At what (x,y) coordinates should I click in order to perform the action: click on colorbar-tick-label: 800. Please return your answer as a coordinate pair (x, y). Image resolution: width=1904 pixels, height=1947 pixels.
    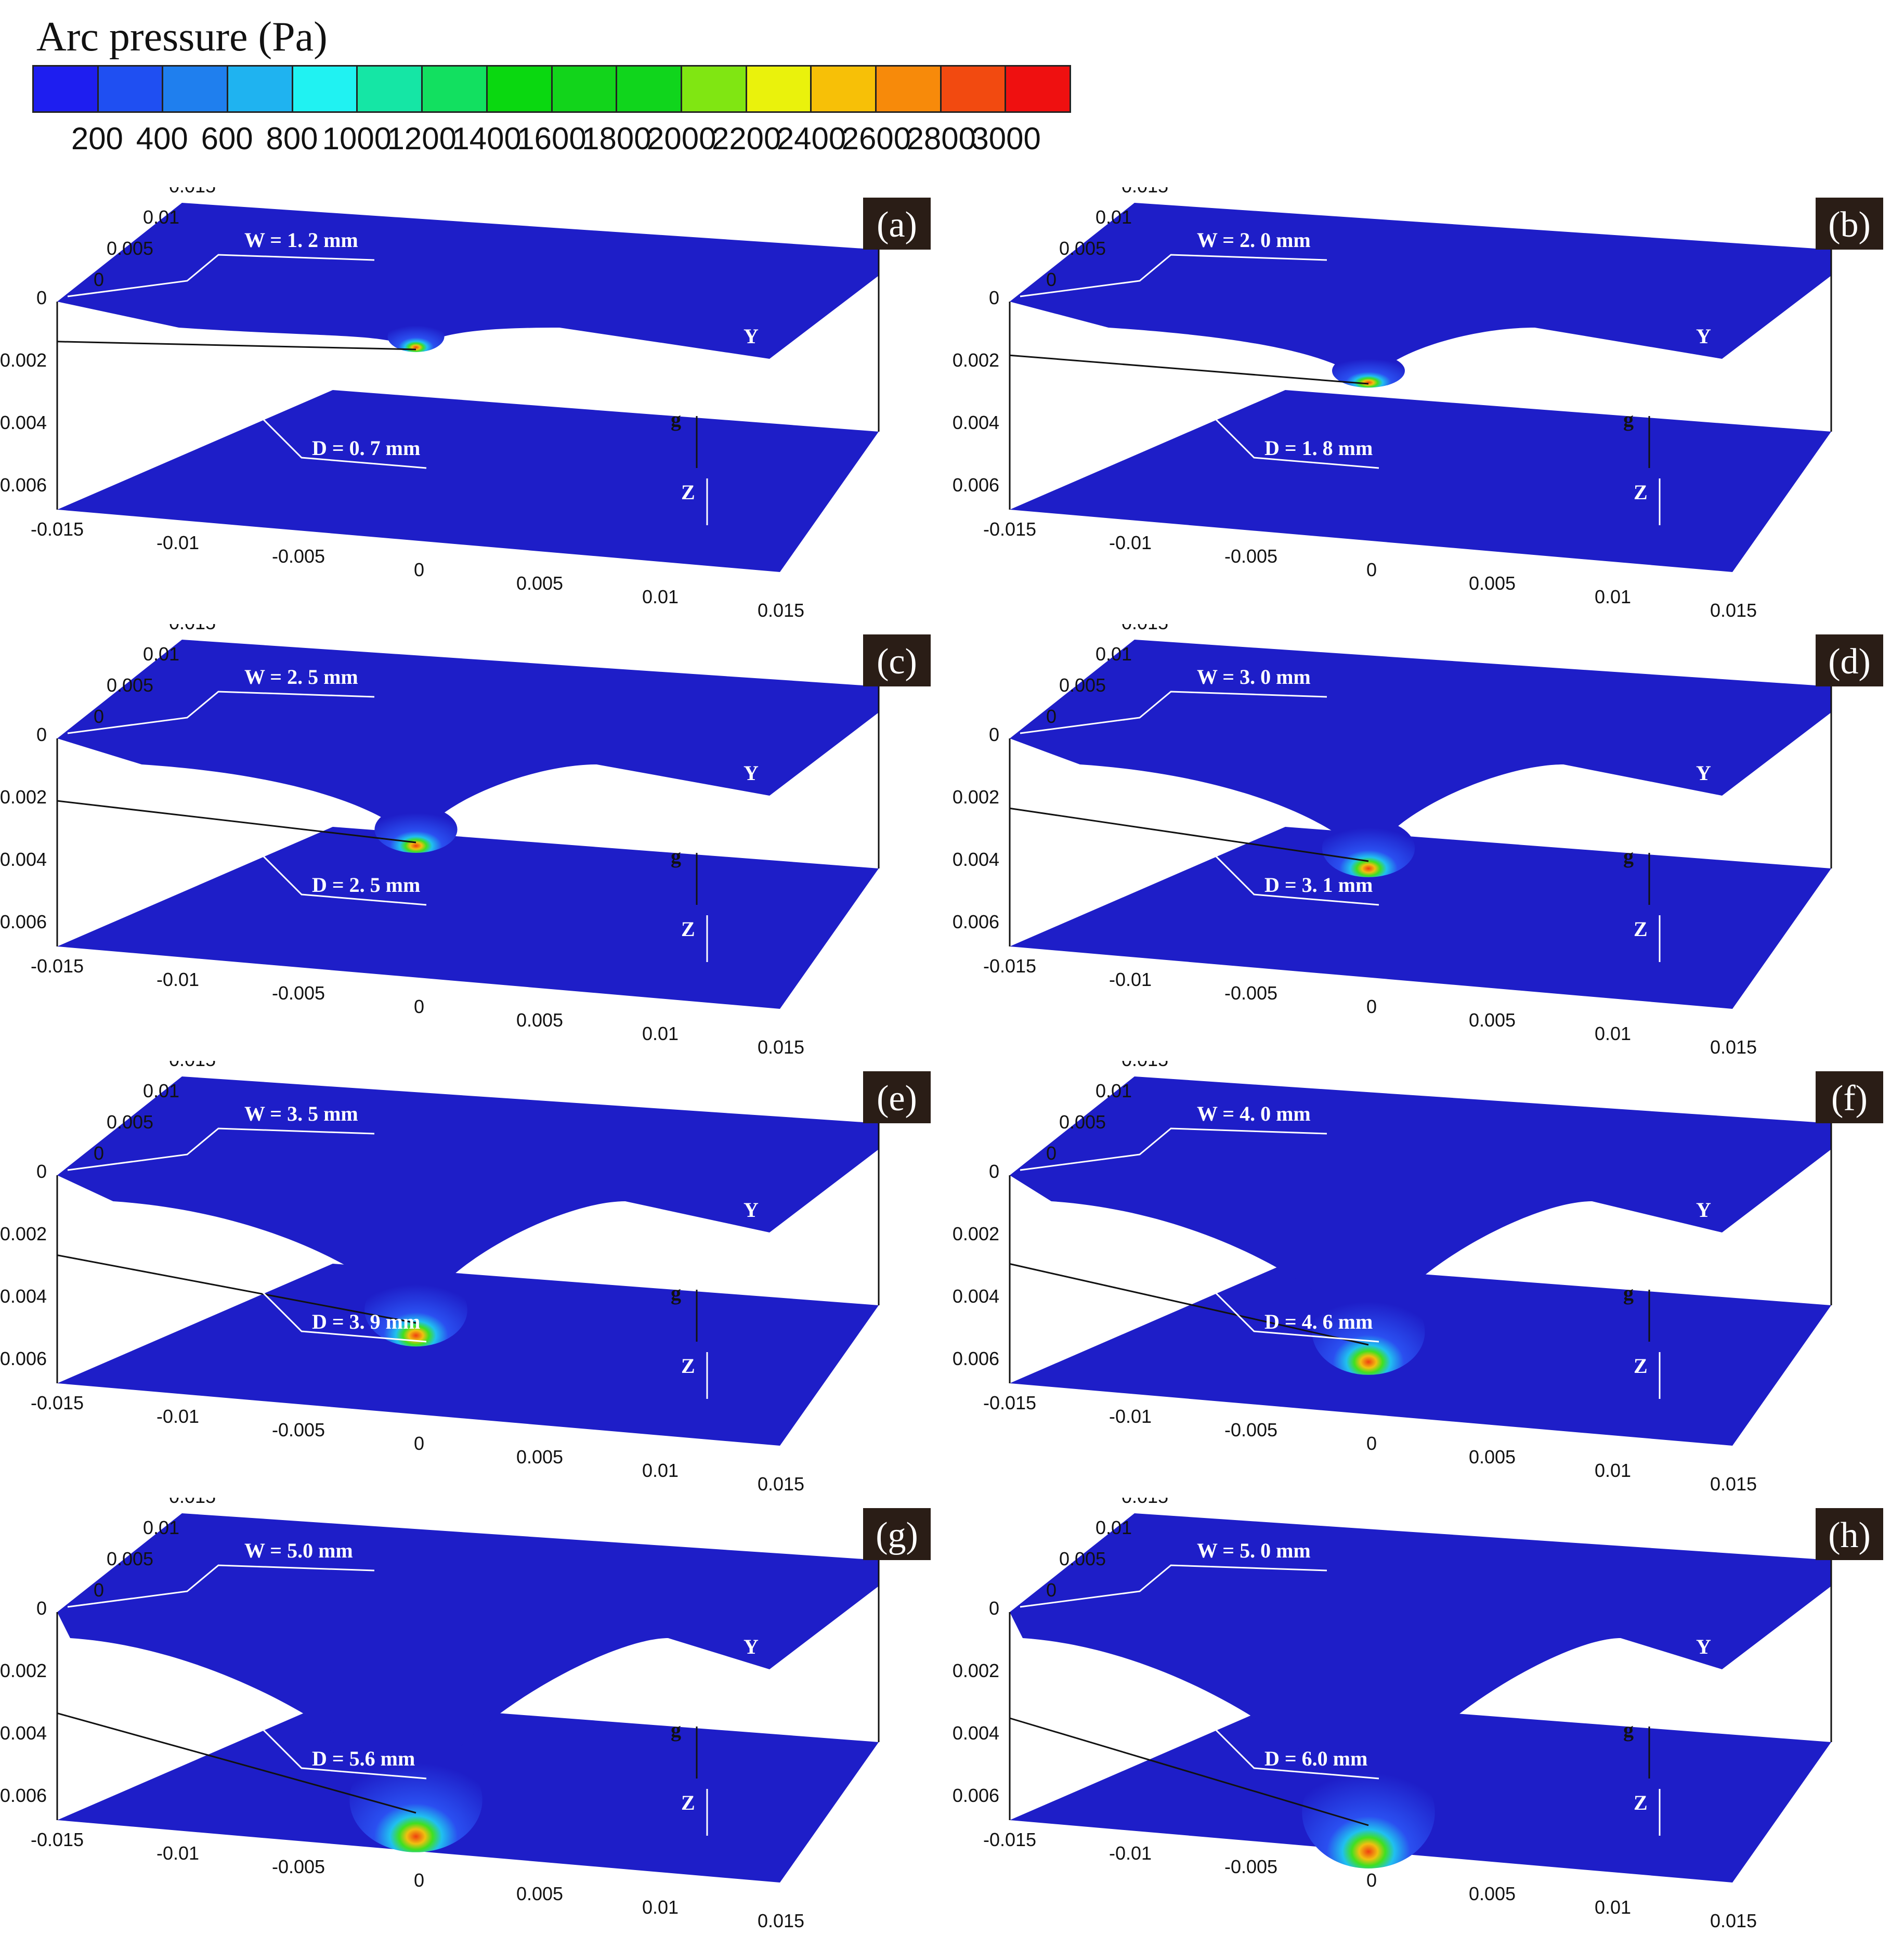
    Looking at the image, I should click on (292, 139).